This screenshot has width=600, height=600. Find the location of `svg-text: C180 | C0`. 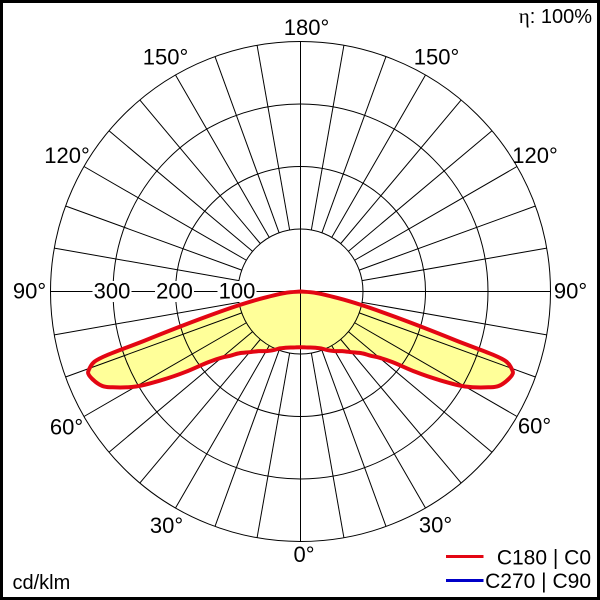

svg-text: C180 | C0 is located at coordinates (544, 558).